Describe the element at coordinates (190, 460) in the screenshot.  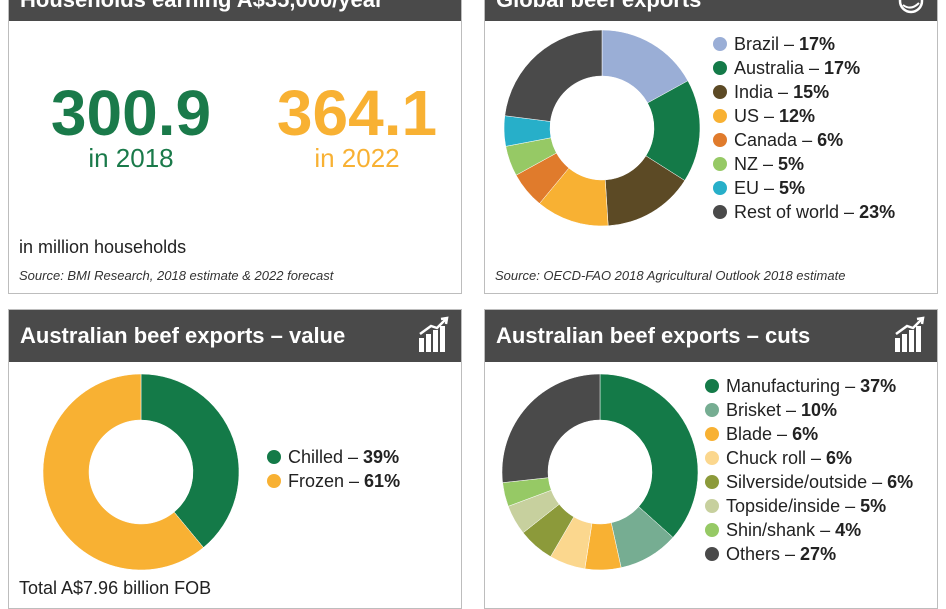
I see `slice-chilled` at that location.